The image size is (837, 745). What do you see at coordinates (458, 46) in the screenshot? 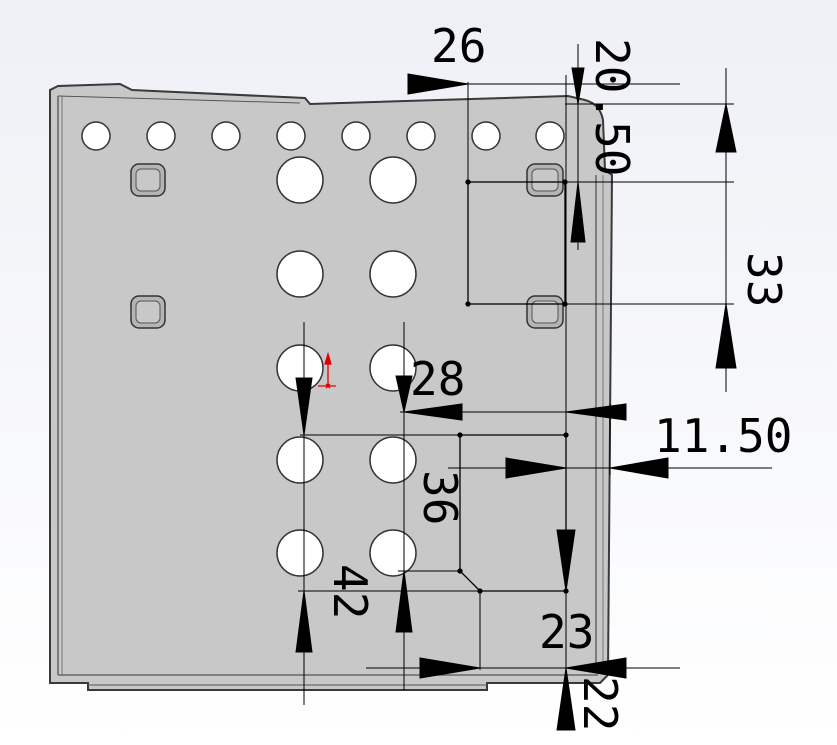
I see `dim-26: 26` at bounding box center [458, 46].